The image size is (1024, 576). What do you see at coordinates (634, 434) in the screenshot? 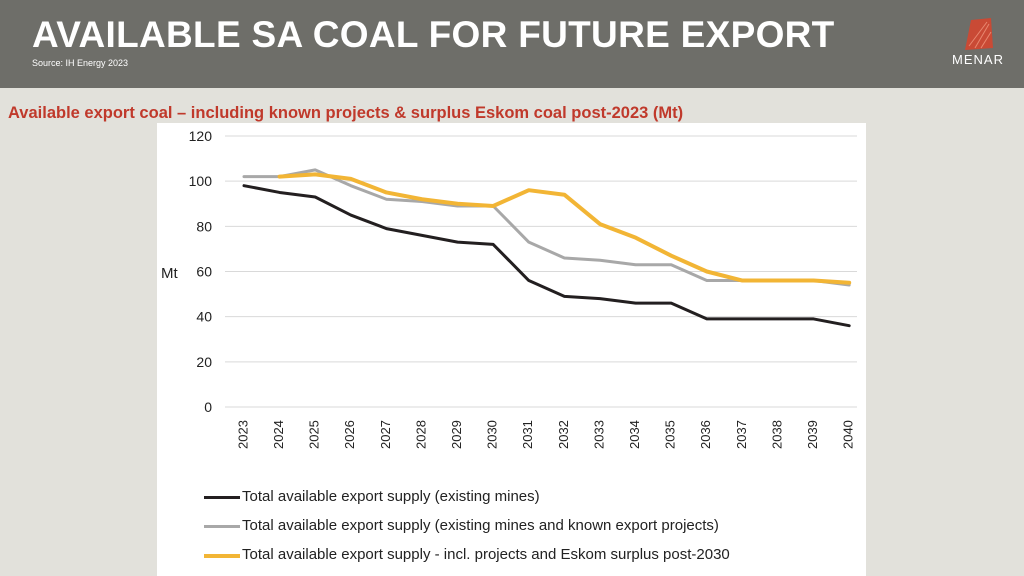
I see `x-tick-label: 2034` at bounding box center [634, 434].